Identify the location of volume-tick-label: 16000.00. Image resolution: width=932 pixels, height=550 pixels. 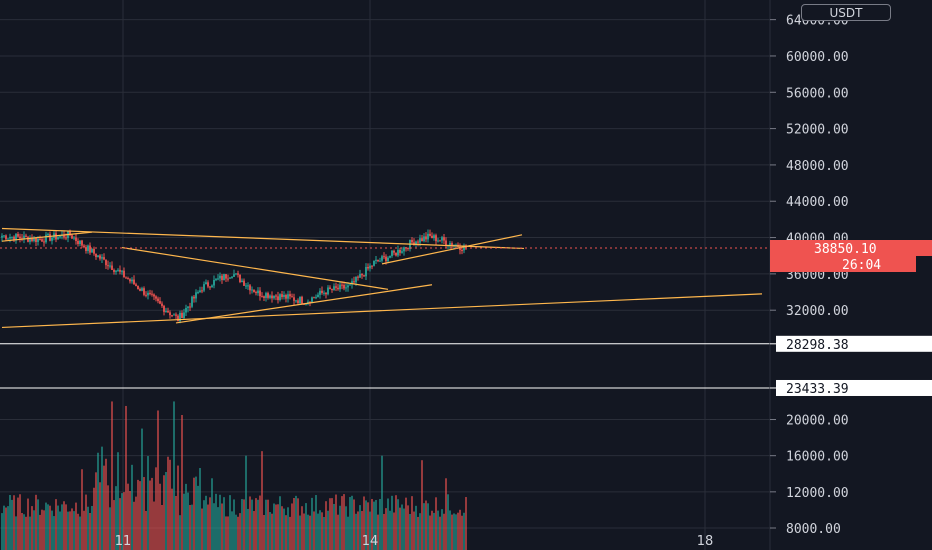
(817, 457).